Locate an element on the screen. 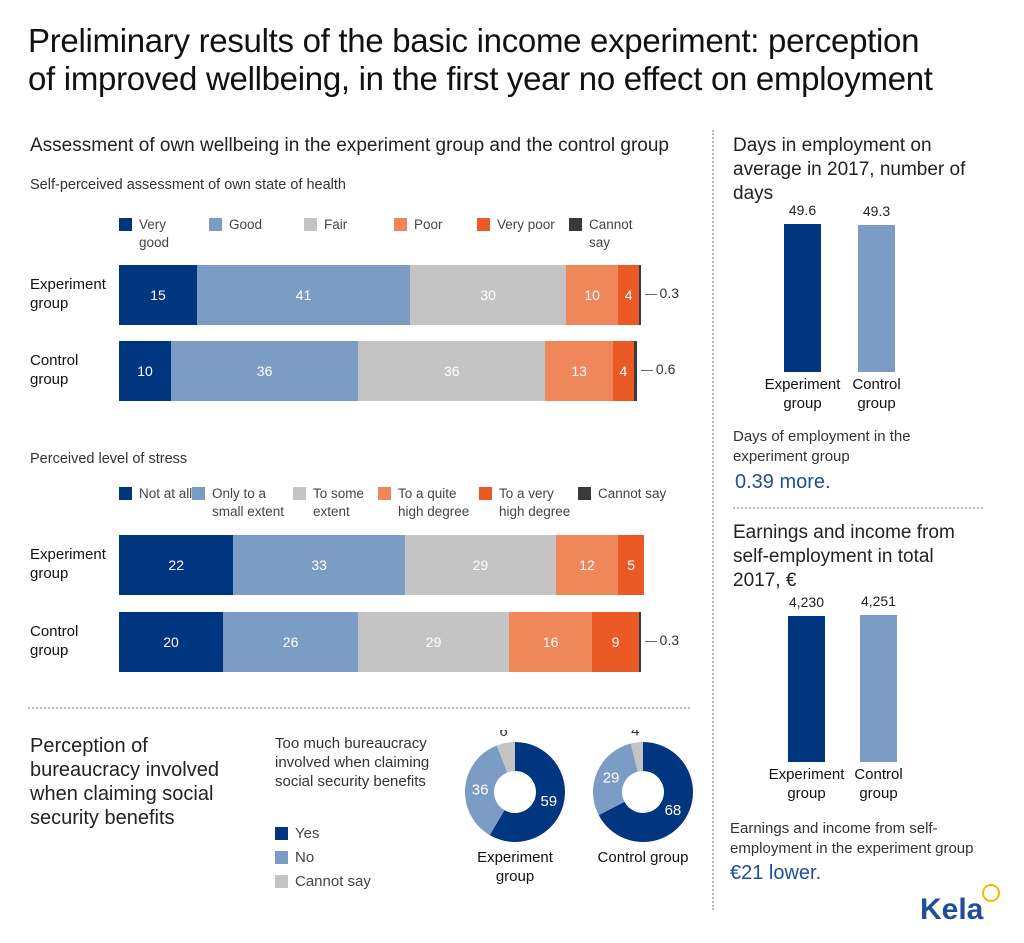  donut-value-label: 68 is located at coordinates (673, 810).